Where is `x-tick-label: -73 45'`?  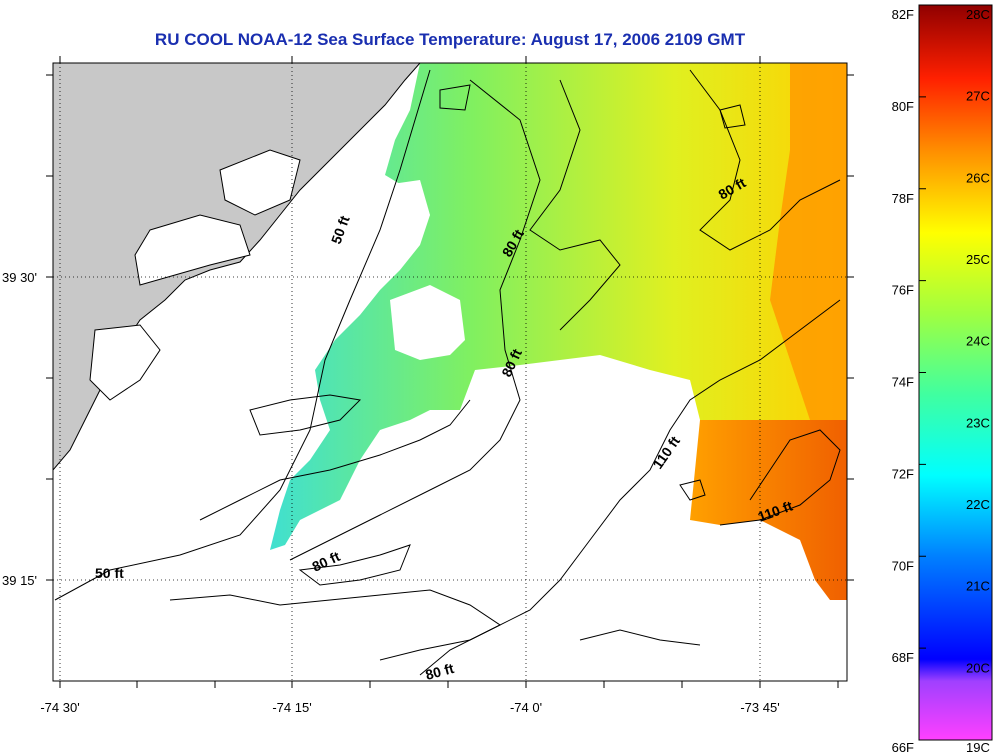
x-tick-label: -73 45' is located at coordinates (759, 707).